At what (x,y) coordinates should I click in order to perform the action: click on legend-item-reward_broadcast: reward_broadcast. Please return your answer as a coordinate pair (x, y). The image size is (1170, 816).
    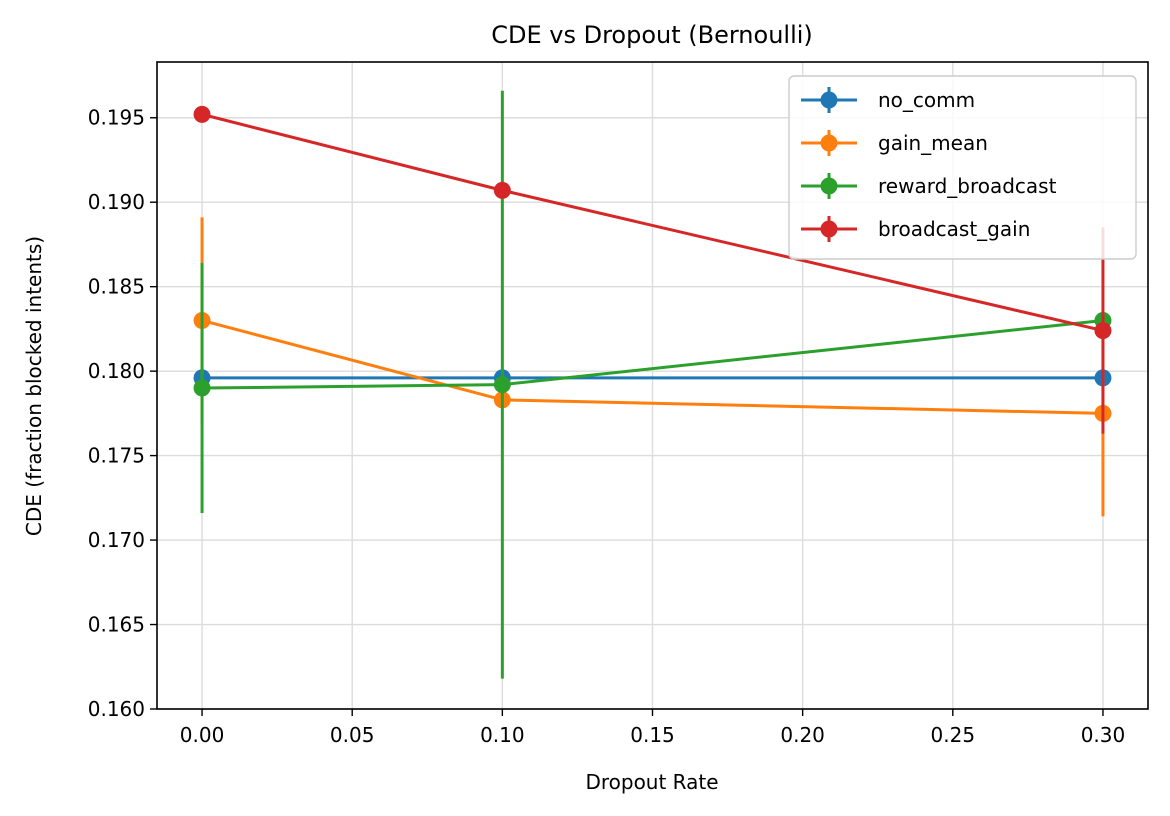
    Looking at the image, I should click on (929, 186).